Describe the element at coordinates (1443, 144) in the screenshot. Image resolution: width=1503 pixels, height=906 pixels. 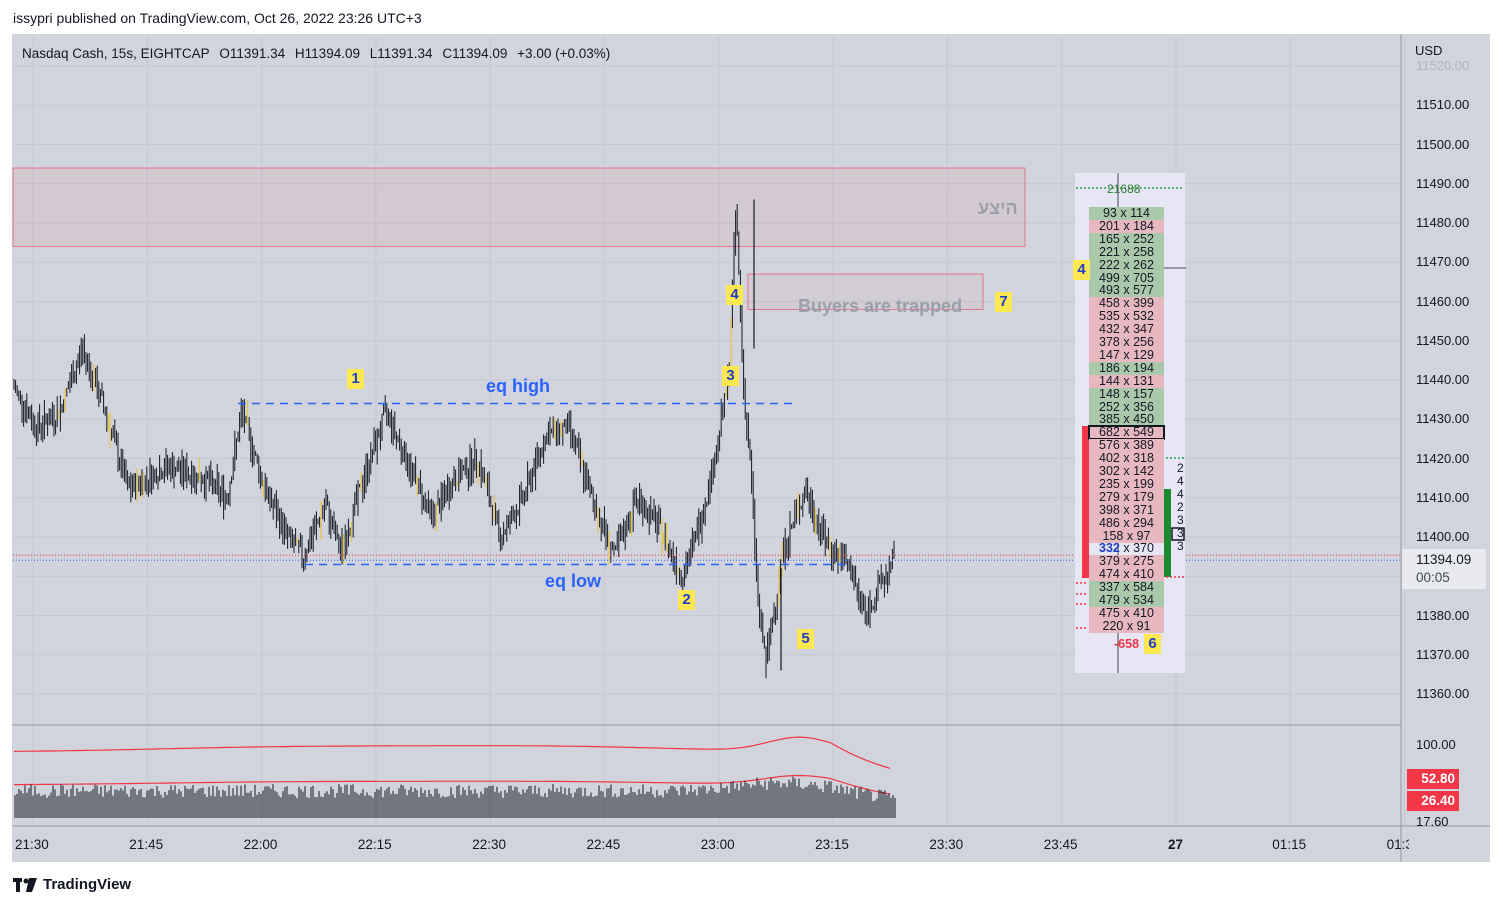
I see `price-tick-label: 11500.00` at that location.